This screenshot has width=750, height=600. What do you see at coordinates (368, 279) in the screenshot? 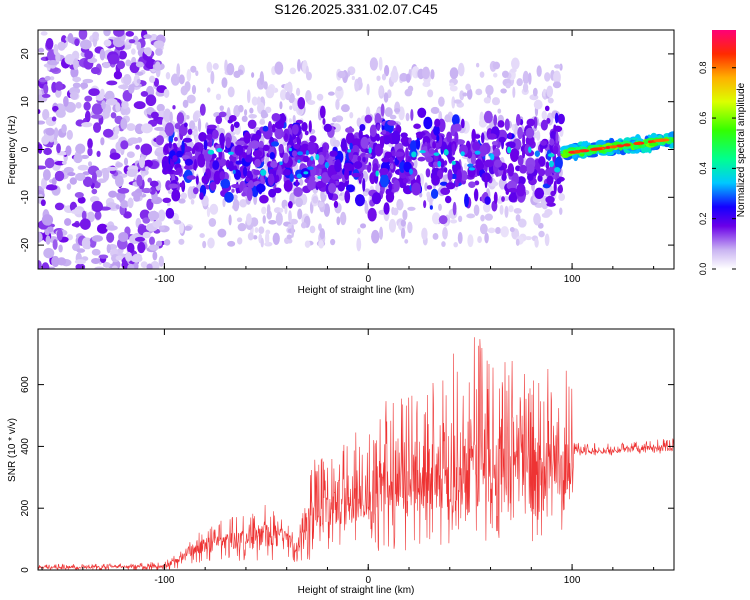
I see `spectrogram-x-tick-label: 0` at bounding box center [368, 279].